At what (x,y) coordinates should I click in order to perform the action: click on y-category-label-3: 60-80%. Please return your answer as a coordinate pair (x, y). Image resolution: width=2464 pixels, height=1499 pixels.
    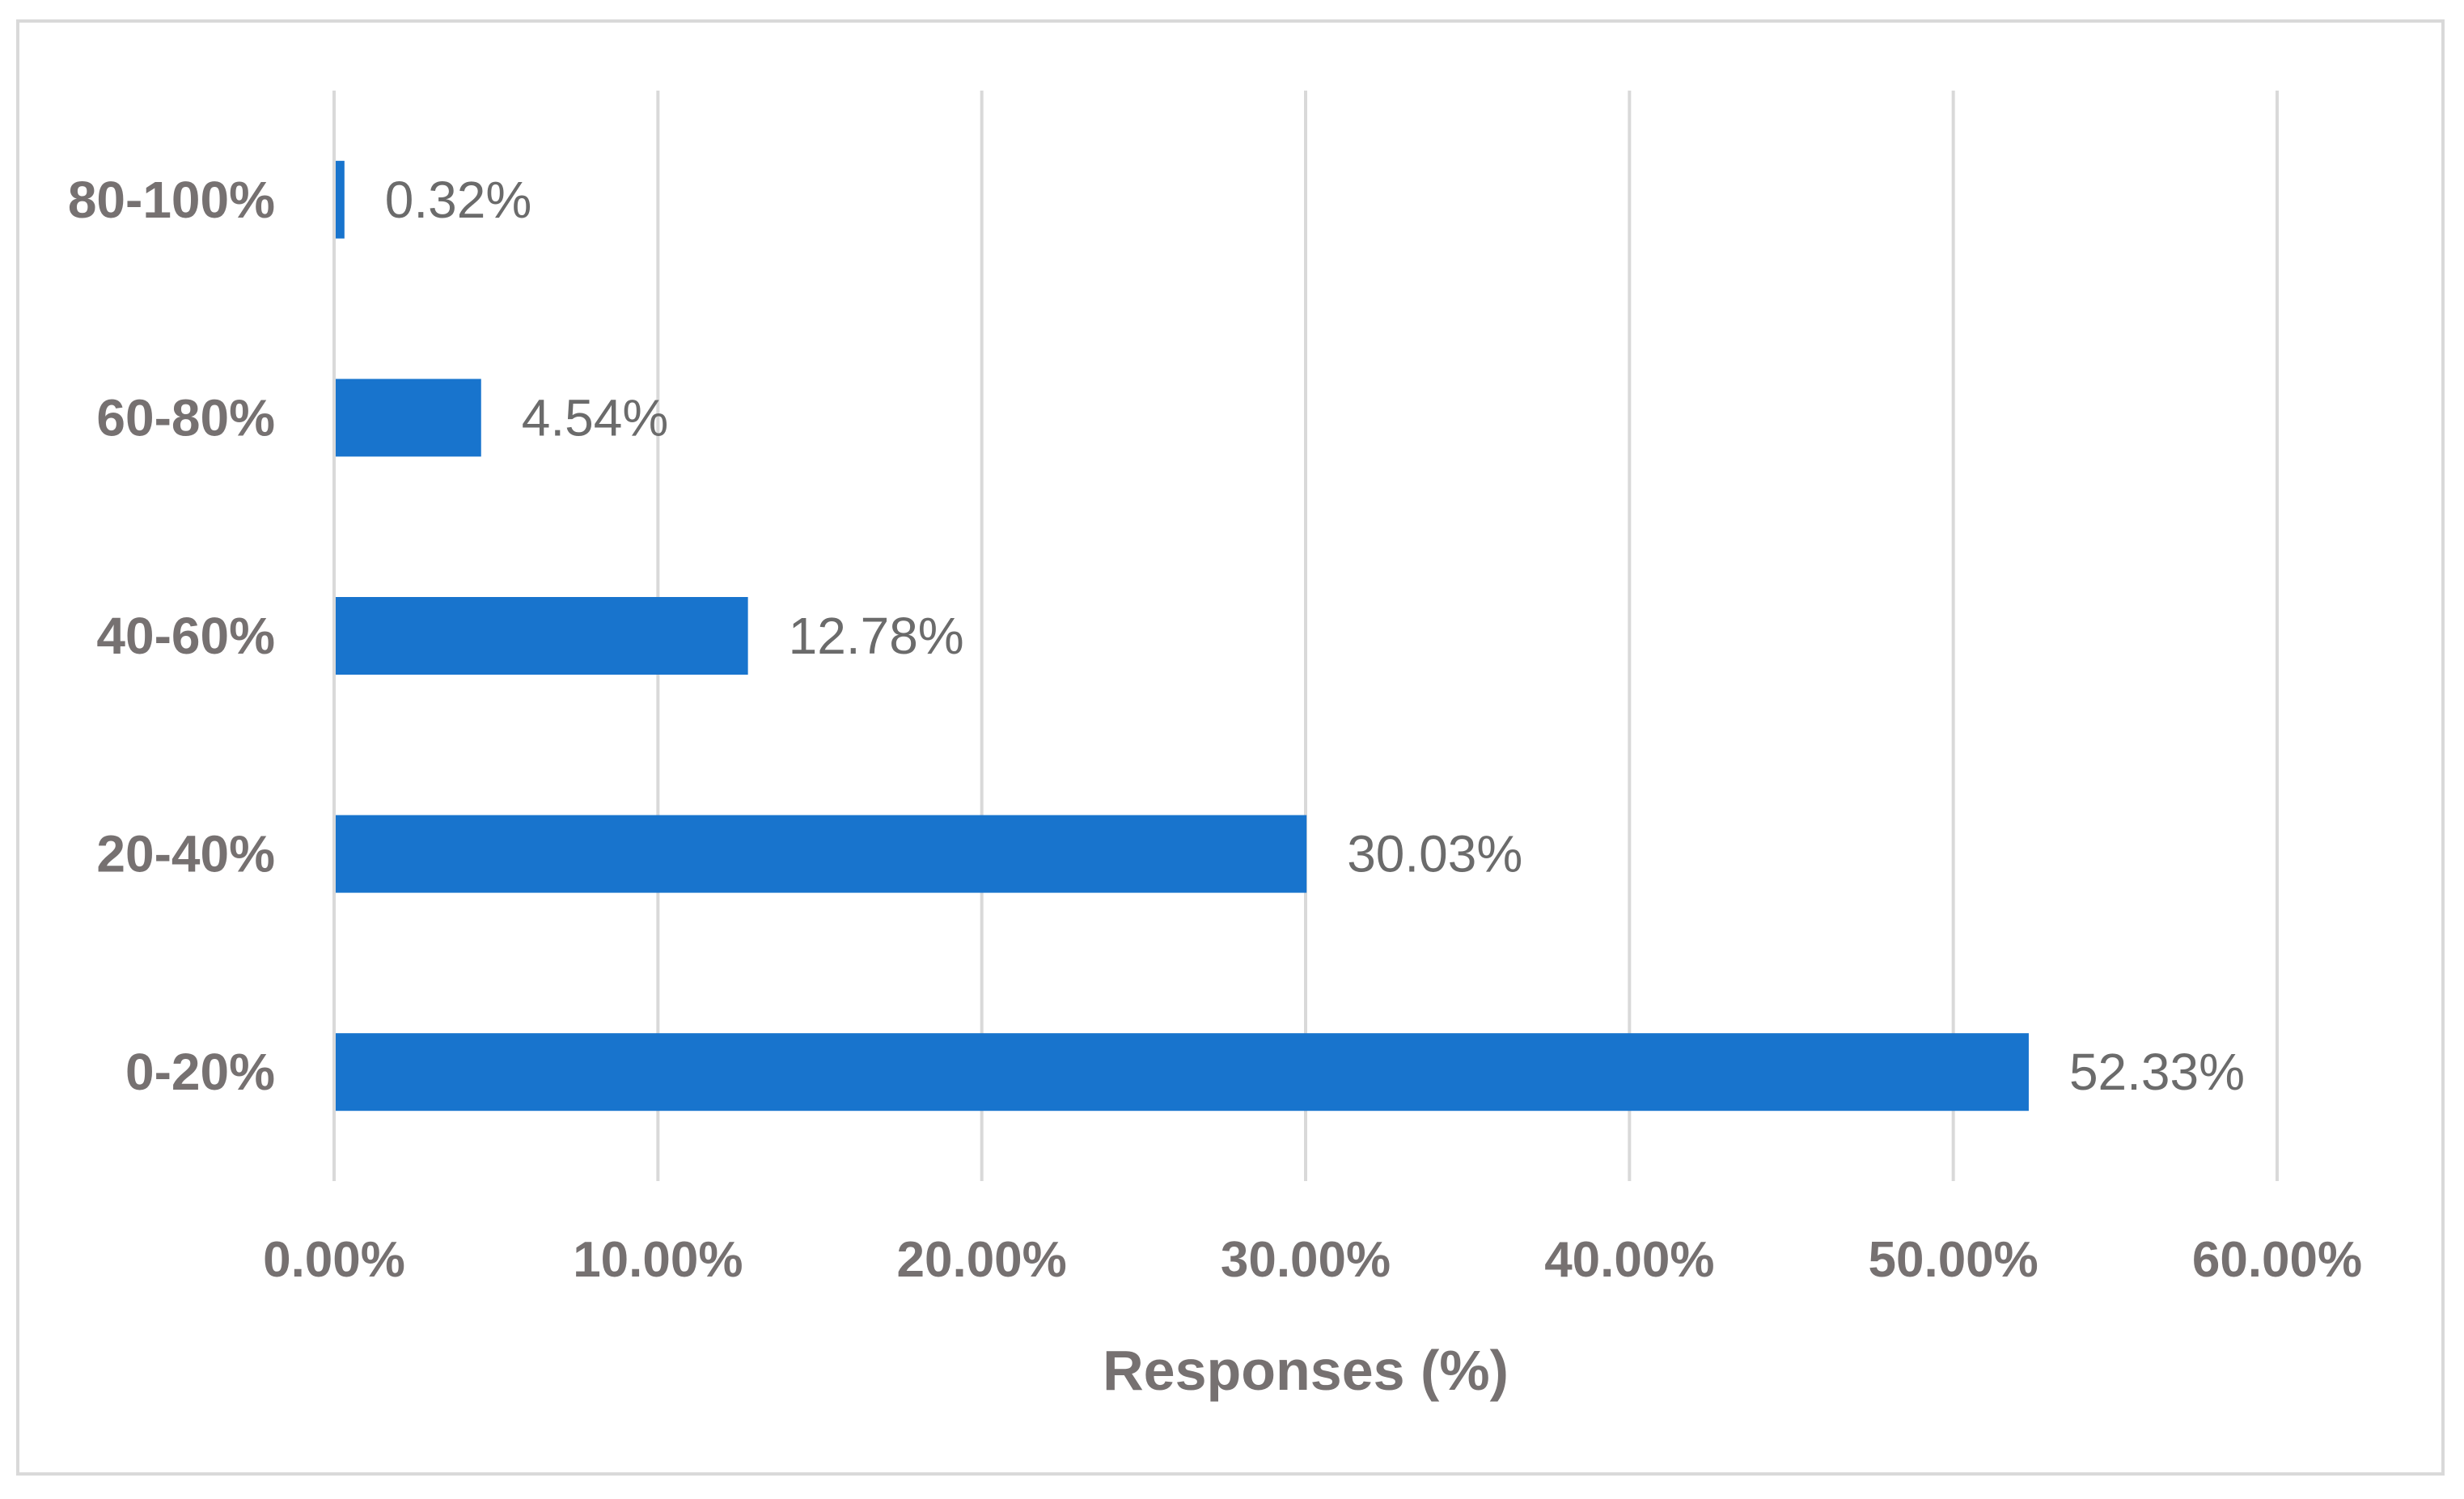
    Looking at the image, I should click on (185, 417).